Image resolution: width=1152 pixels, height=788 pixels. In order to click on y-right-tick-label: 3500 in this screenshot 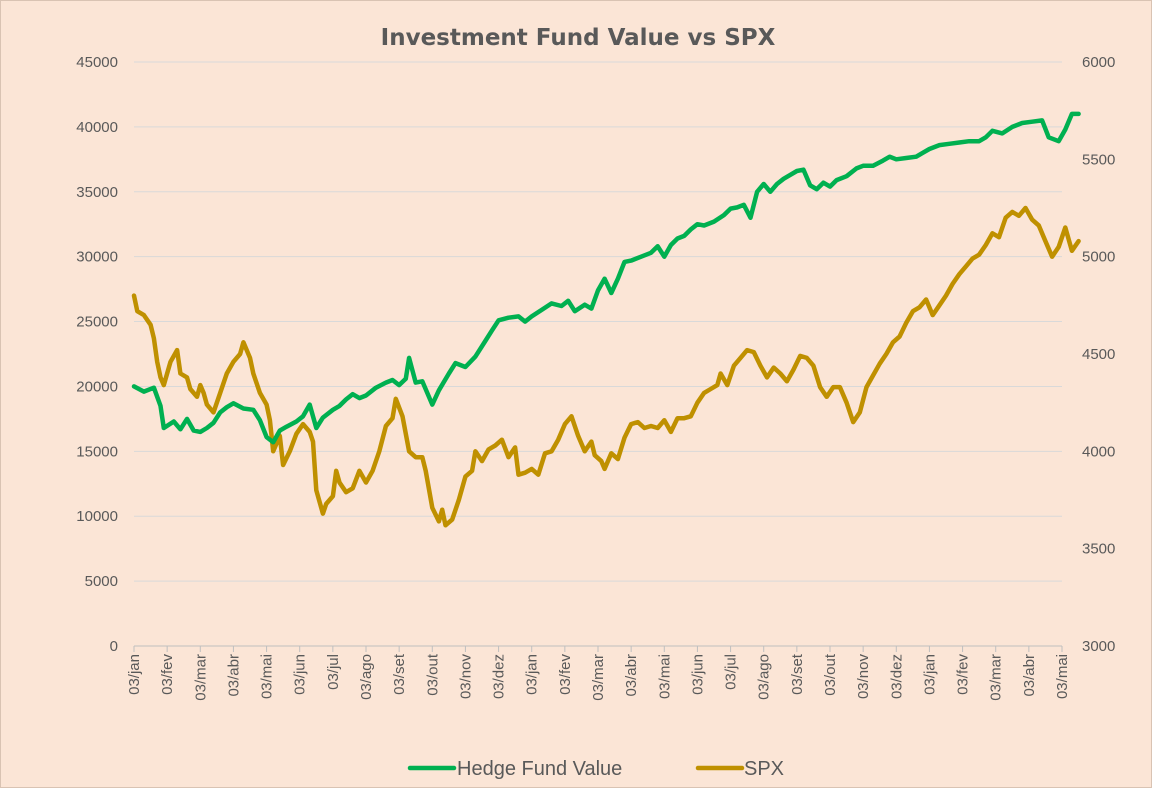, I will do `click(1098, 549)`.